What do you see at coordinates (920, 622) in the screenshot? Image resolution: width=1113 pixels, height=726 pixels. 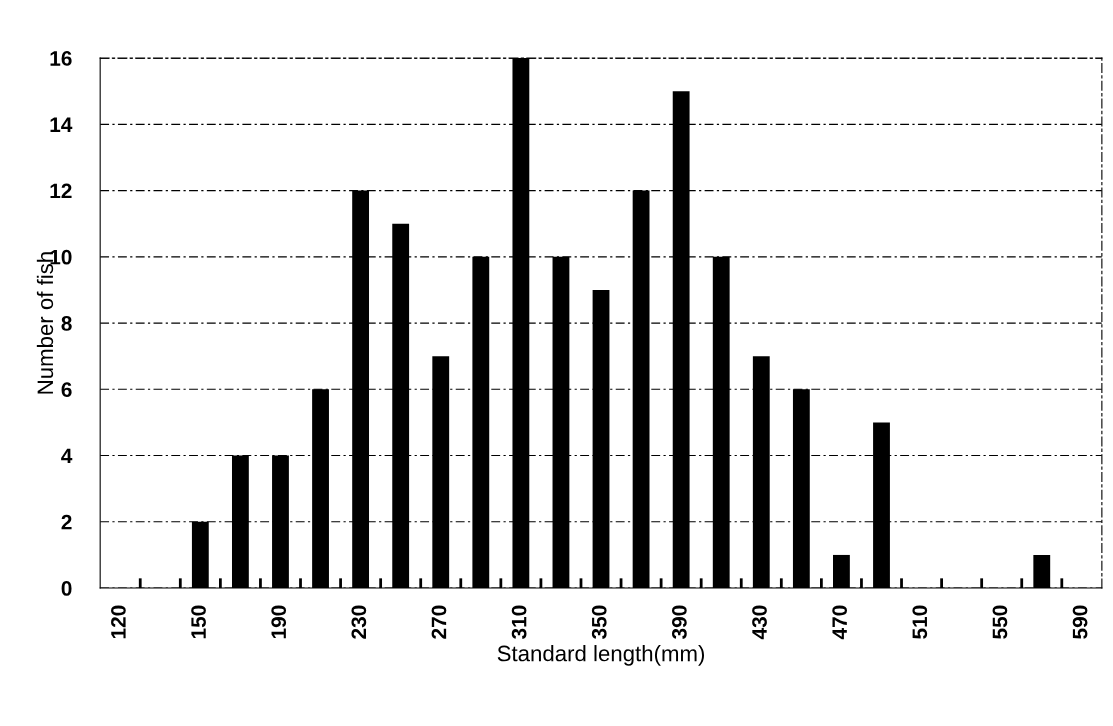 I see `x-tick-label: 510` at bounding box center [920, 622].